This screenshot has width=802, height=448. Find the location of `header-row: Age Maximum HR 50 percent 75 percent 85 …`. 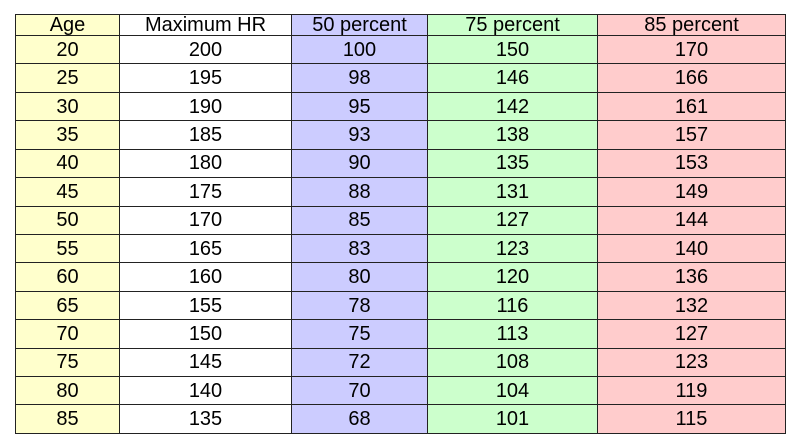

header-row: Age Maximum HR 50 percent 75 percent 85 … is located at coordinates (400, 25).